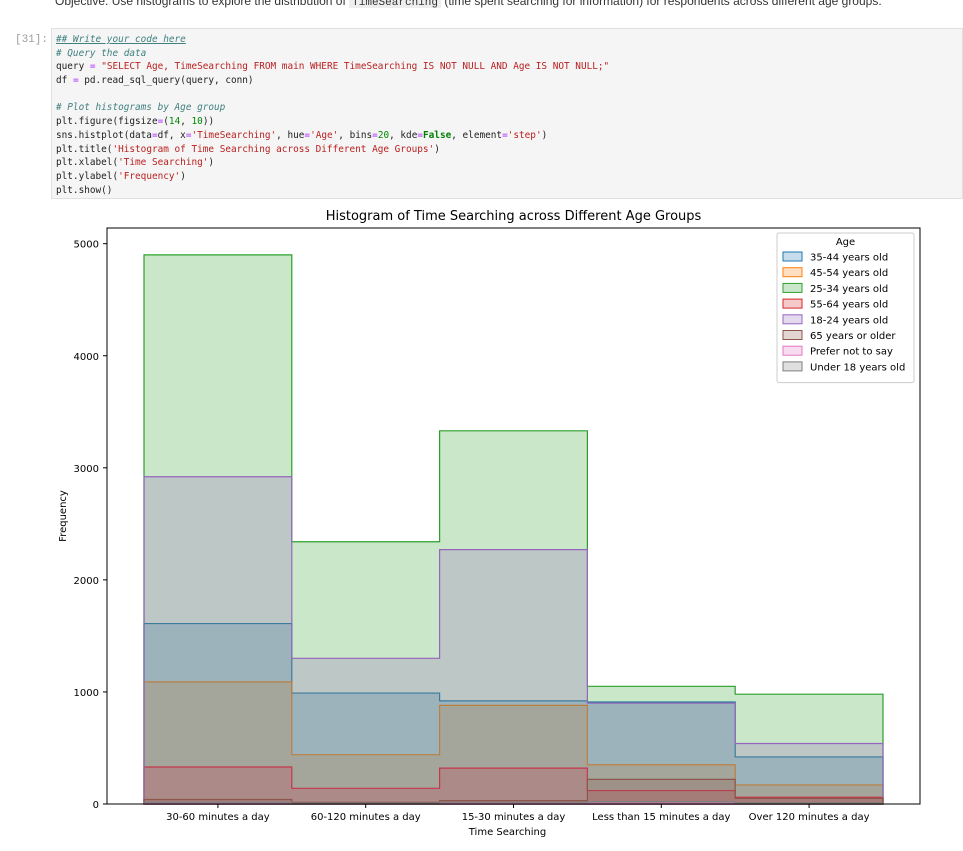 The width and height of the screenshot is (963, 851). Describe the element at coordinates (849, 320) in the screenshot. I see `legend-entry-label: 18-24 years old` at that location.